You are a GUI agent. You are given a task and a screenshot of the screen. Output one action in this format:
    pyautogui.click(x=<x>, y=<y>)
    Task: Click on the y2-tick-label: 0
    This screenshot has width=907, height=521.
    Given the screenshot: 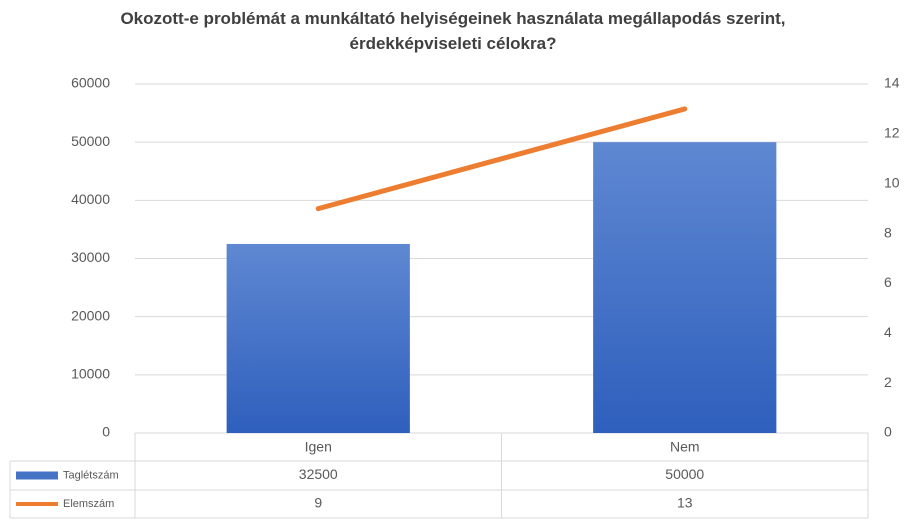 What is the action you would take?
    pyautogui.click(x=888, y=432)
    